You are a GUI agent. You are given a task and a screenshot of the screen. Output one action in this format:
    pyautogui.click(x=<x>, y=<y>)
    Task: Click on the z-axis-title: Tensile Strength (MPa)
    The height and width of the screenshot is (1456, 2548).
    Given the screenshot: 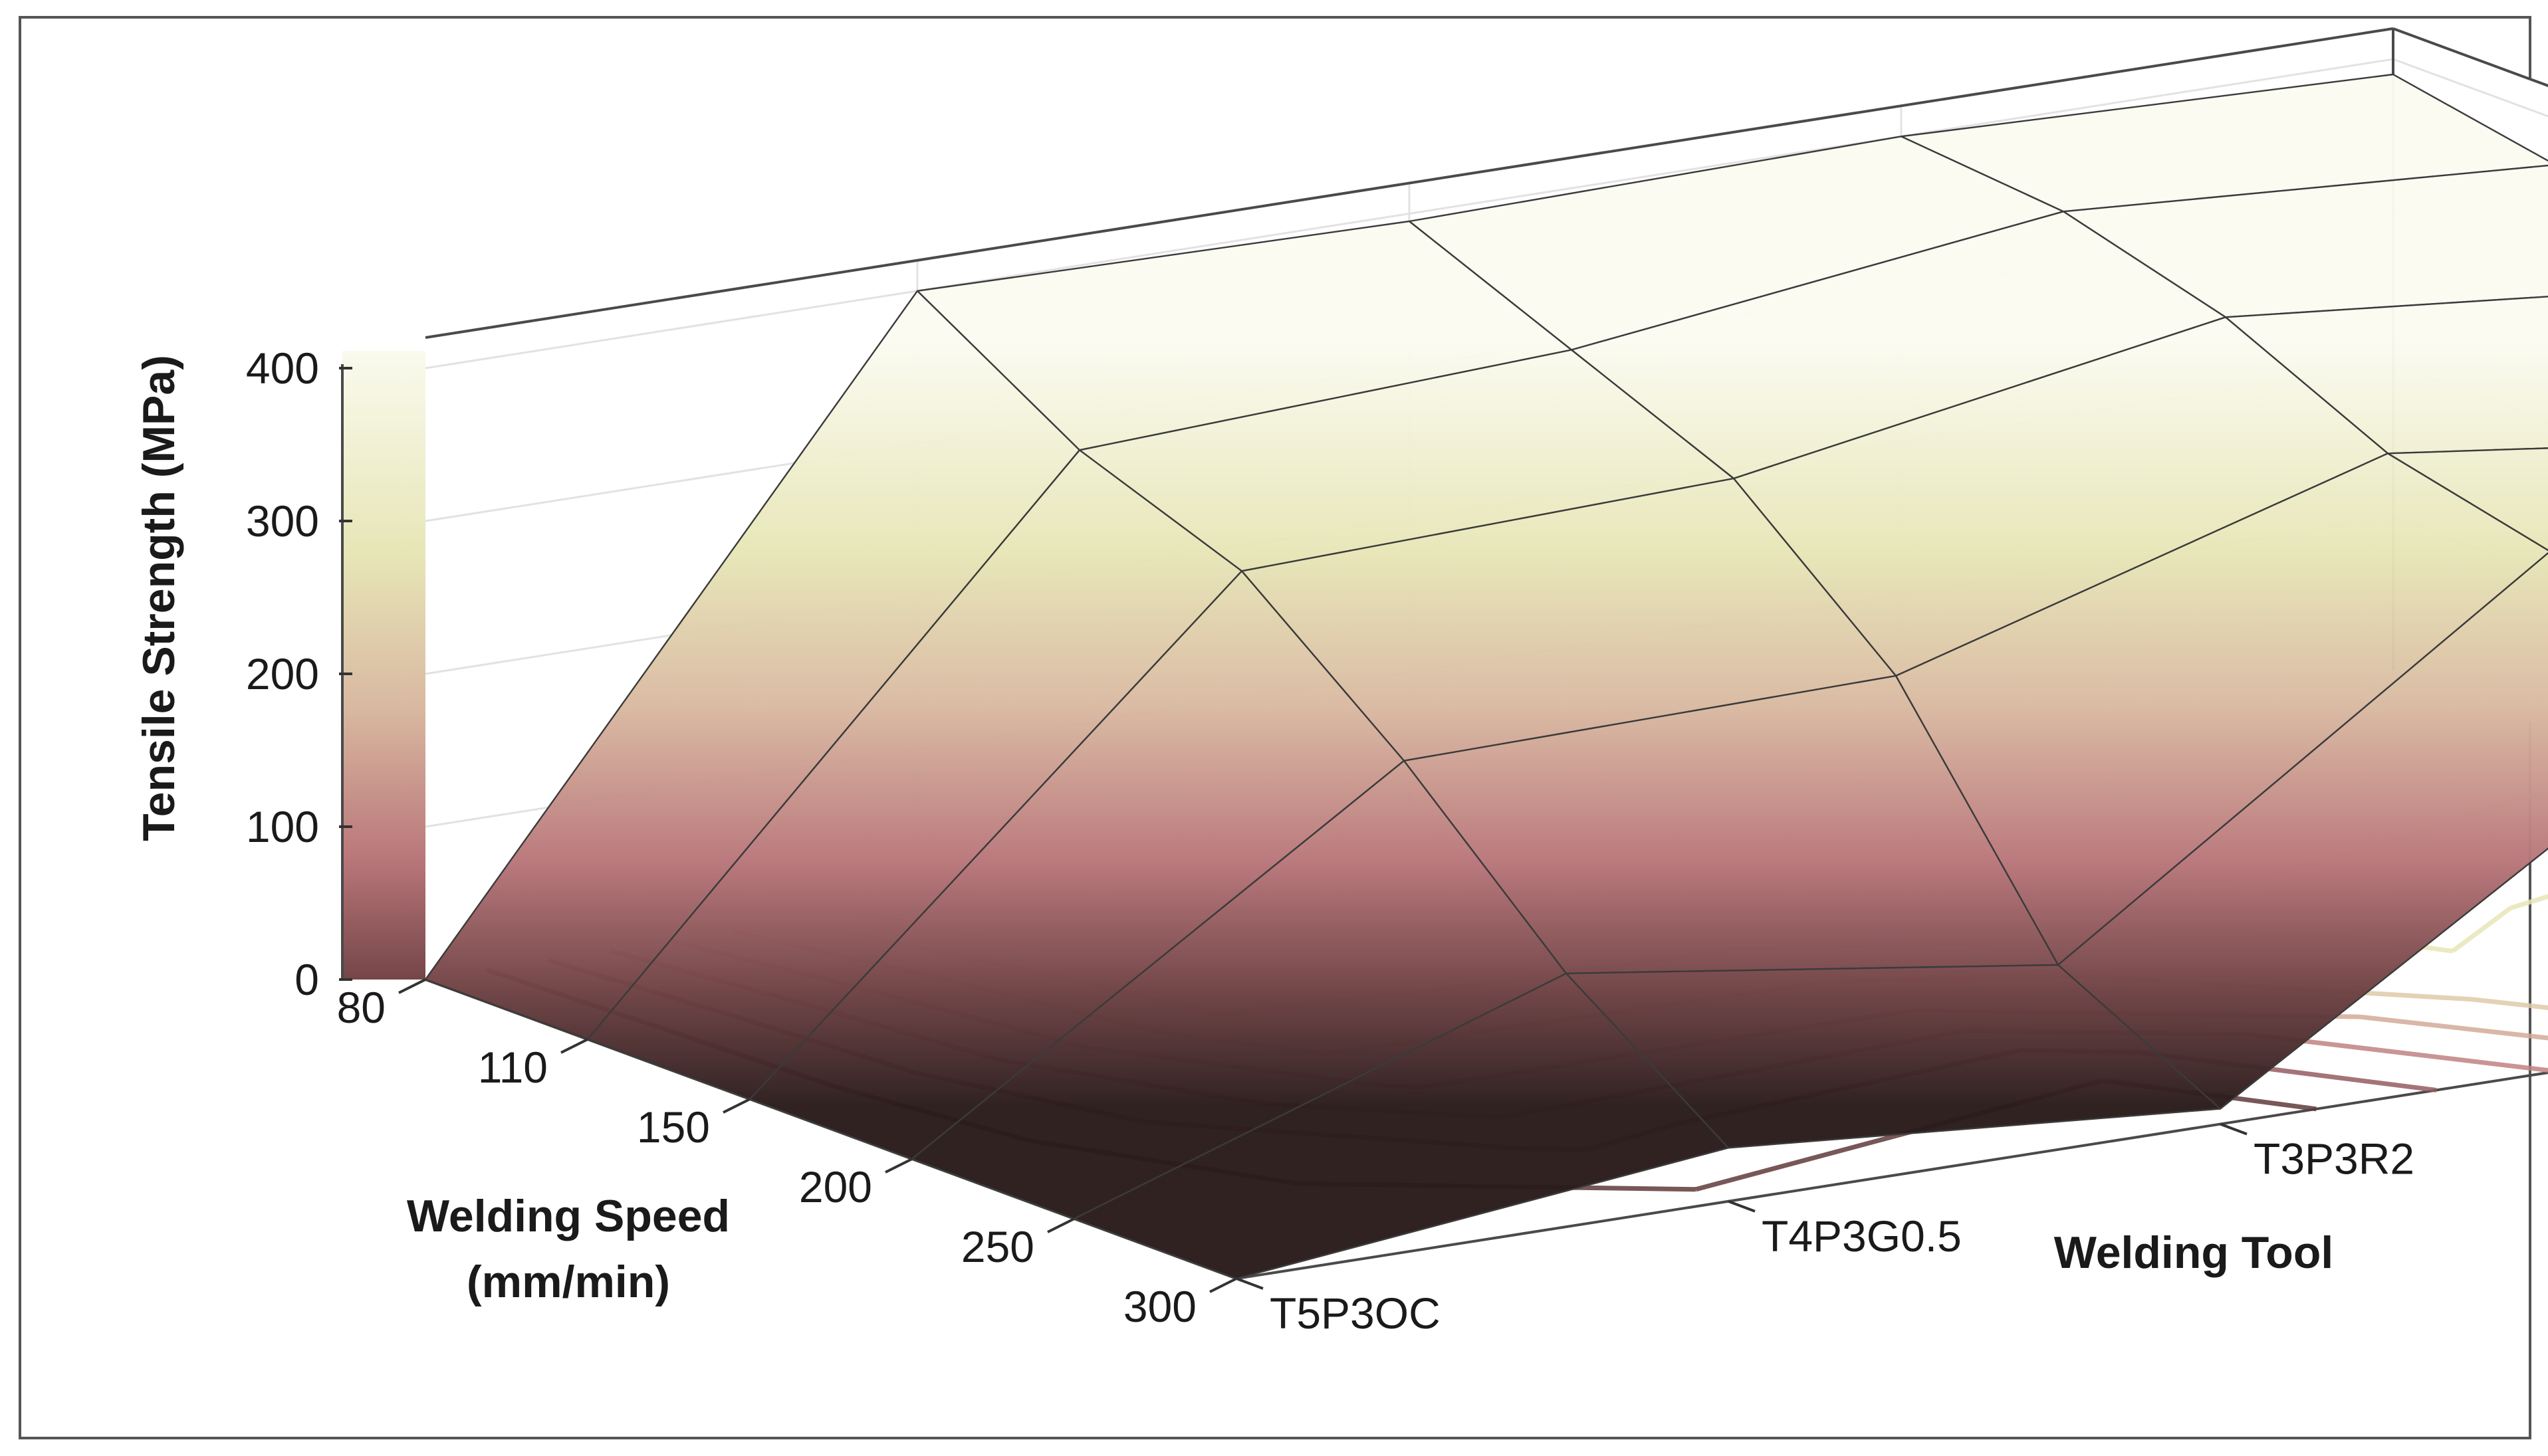 What is the action you would take?
    pyautogui.click(x=159, y=598)
    